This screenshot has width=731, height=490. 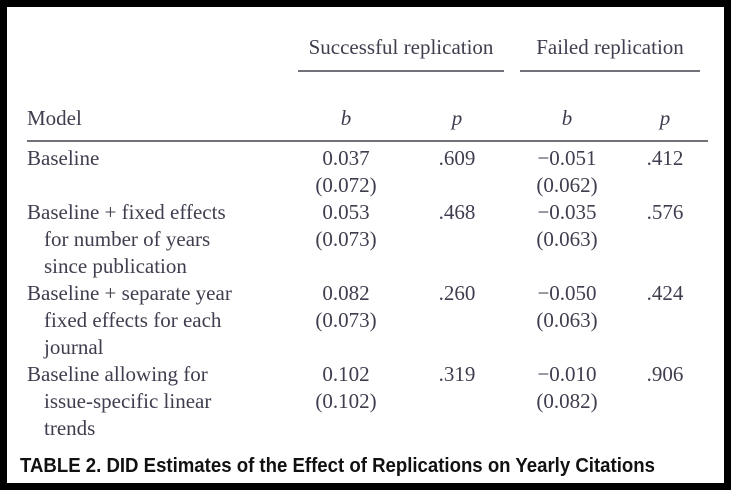 I want to click on b-successful-cell: 0.037 (0.072), so click(x=346, y=171).